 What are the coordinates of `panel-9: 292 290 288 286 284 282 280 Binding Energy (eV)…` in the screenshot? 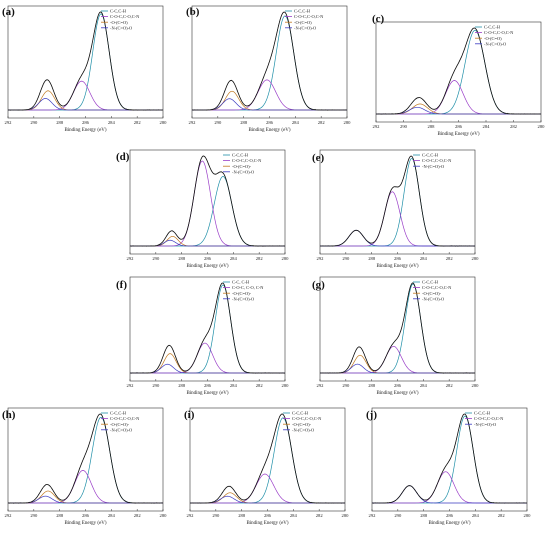 It's located at (448, 466).